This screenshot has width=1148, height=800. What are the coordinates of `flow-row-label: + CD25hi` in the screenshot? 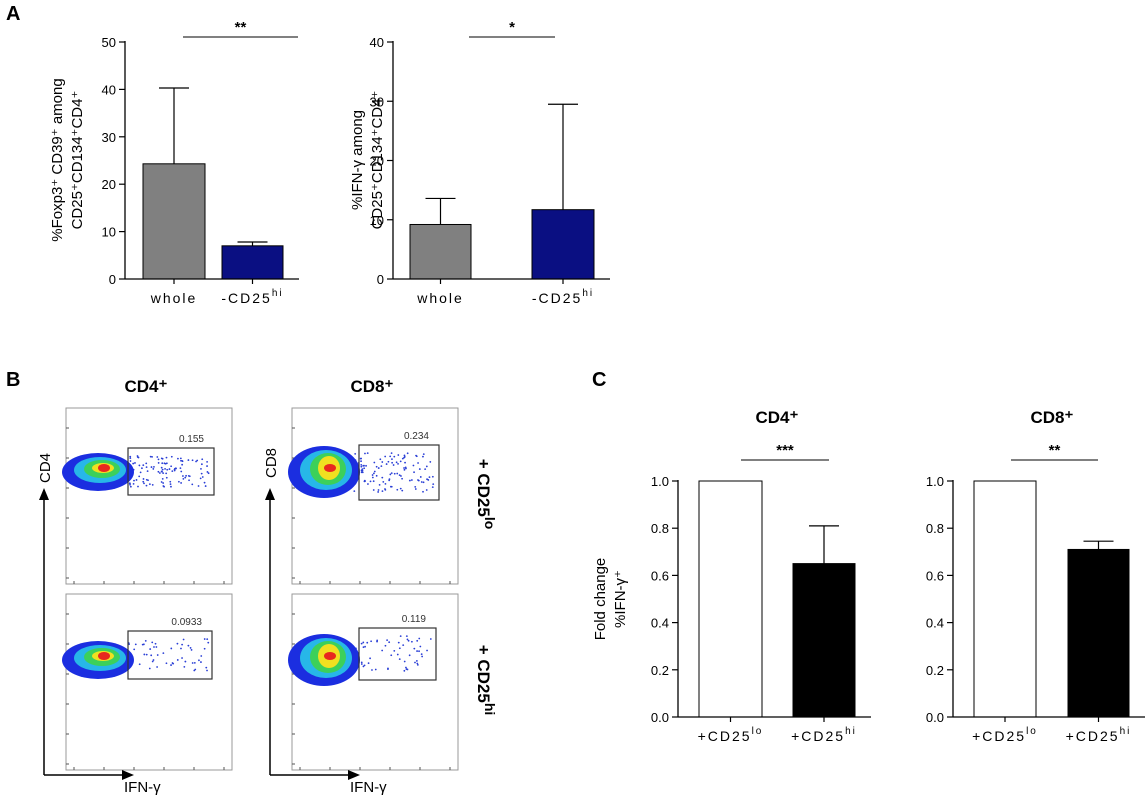 It's located at (486, 680).